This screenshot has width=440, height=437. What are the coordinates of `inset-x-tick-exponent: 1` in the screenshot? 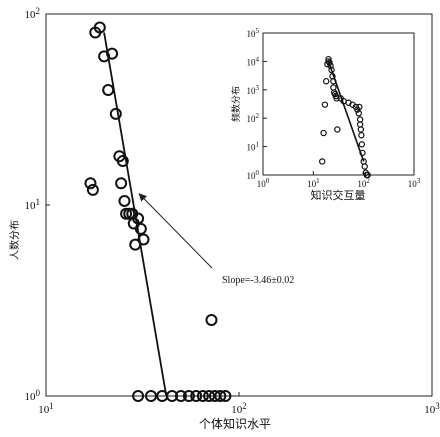 It's located at (318, 181).